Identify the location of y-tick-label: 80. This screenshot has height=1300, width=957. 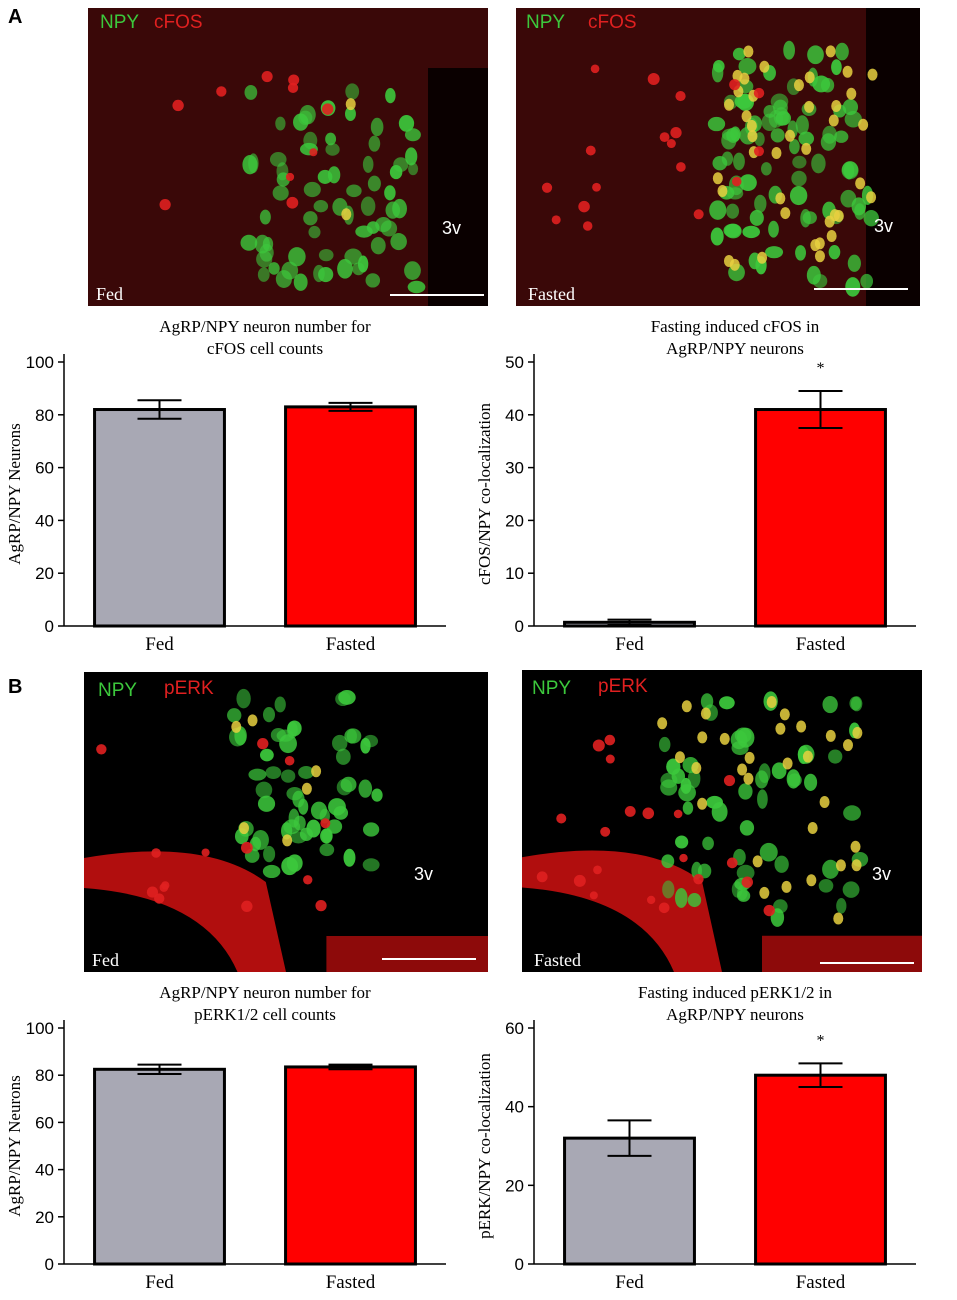
(44, 415).